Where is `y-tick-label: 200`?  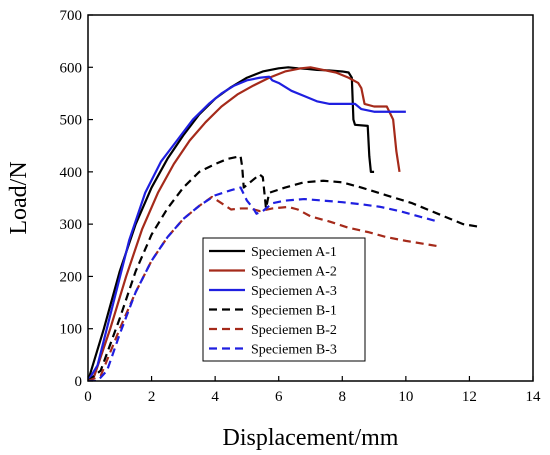
y-tick-label: 200 is located at coordinates (71, 277).